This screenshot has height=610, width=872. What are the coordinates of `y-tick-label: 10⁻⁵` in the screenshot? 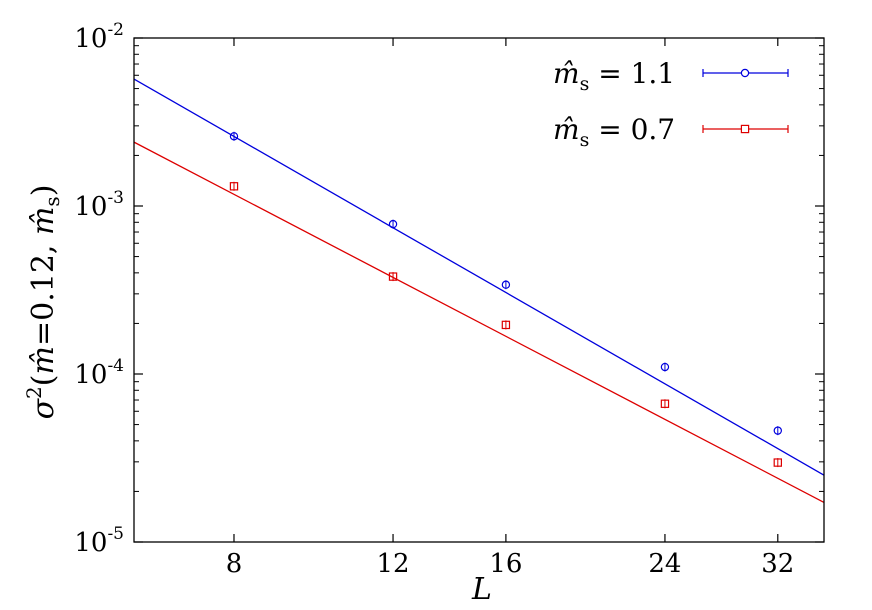 It's located at (99, 541).